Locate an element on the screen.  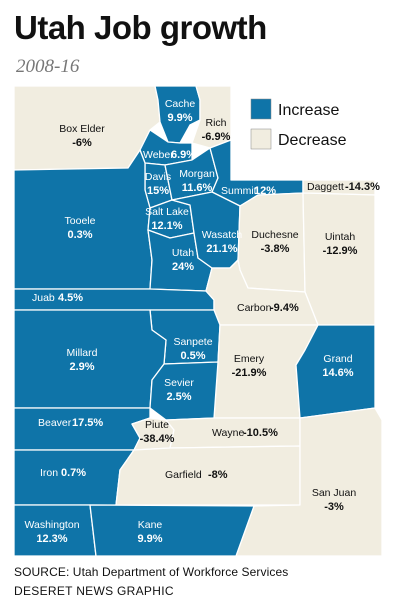
county-name-wayne: Wayne is located at coordinates (228, 433).